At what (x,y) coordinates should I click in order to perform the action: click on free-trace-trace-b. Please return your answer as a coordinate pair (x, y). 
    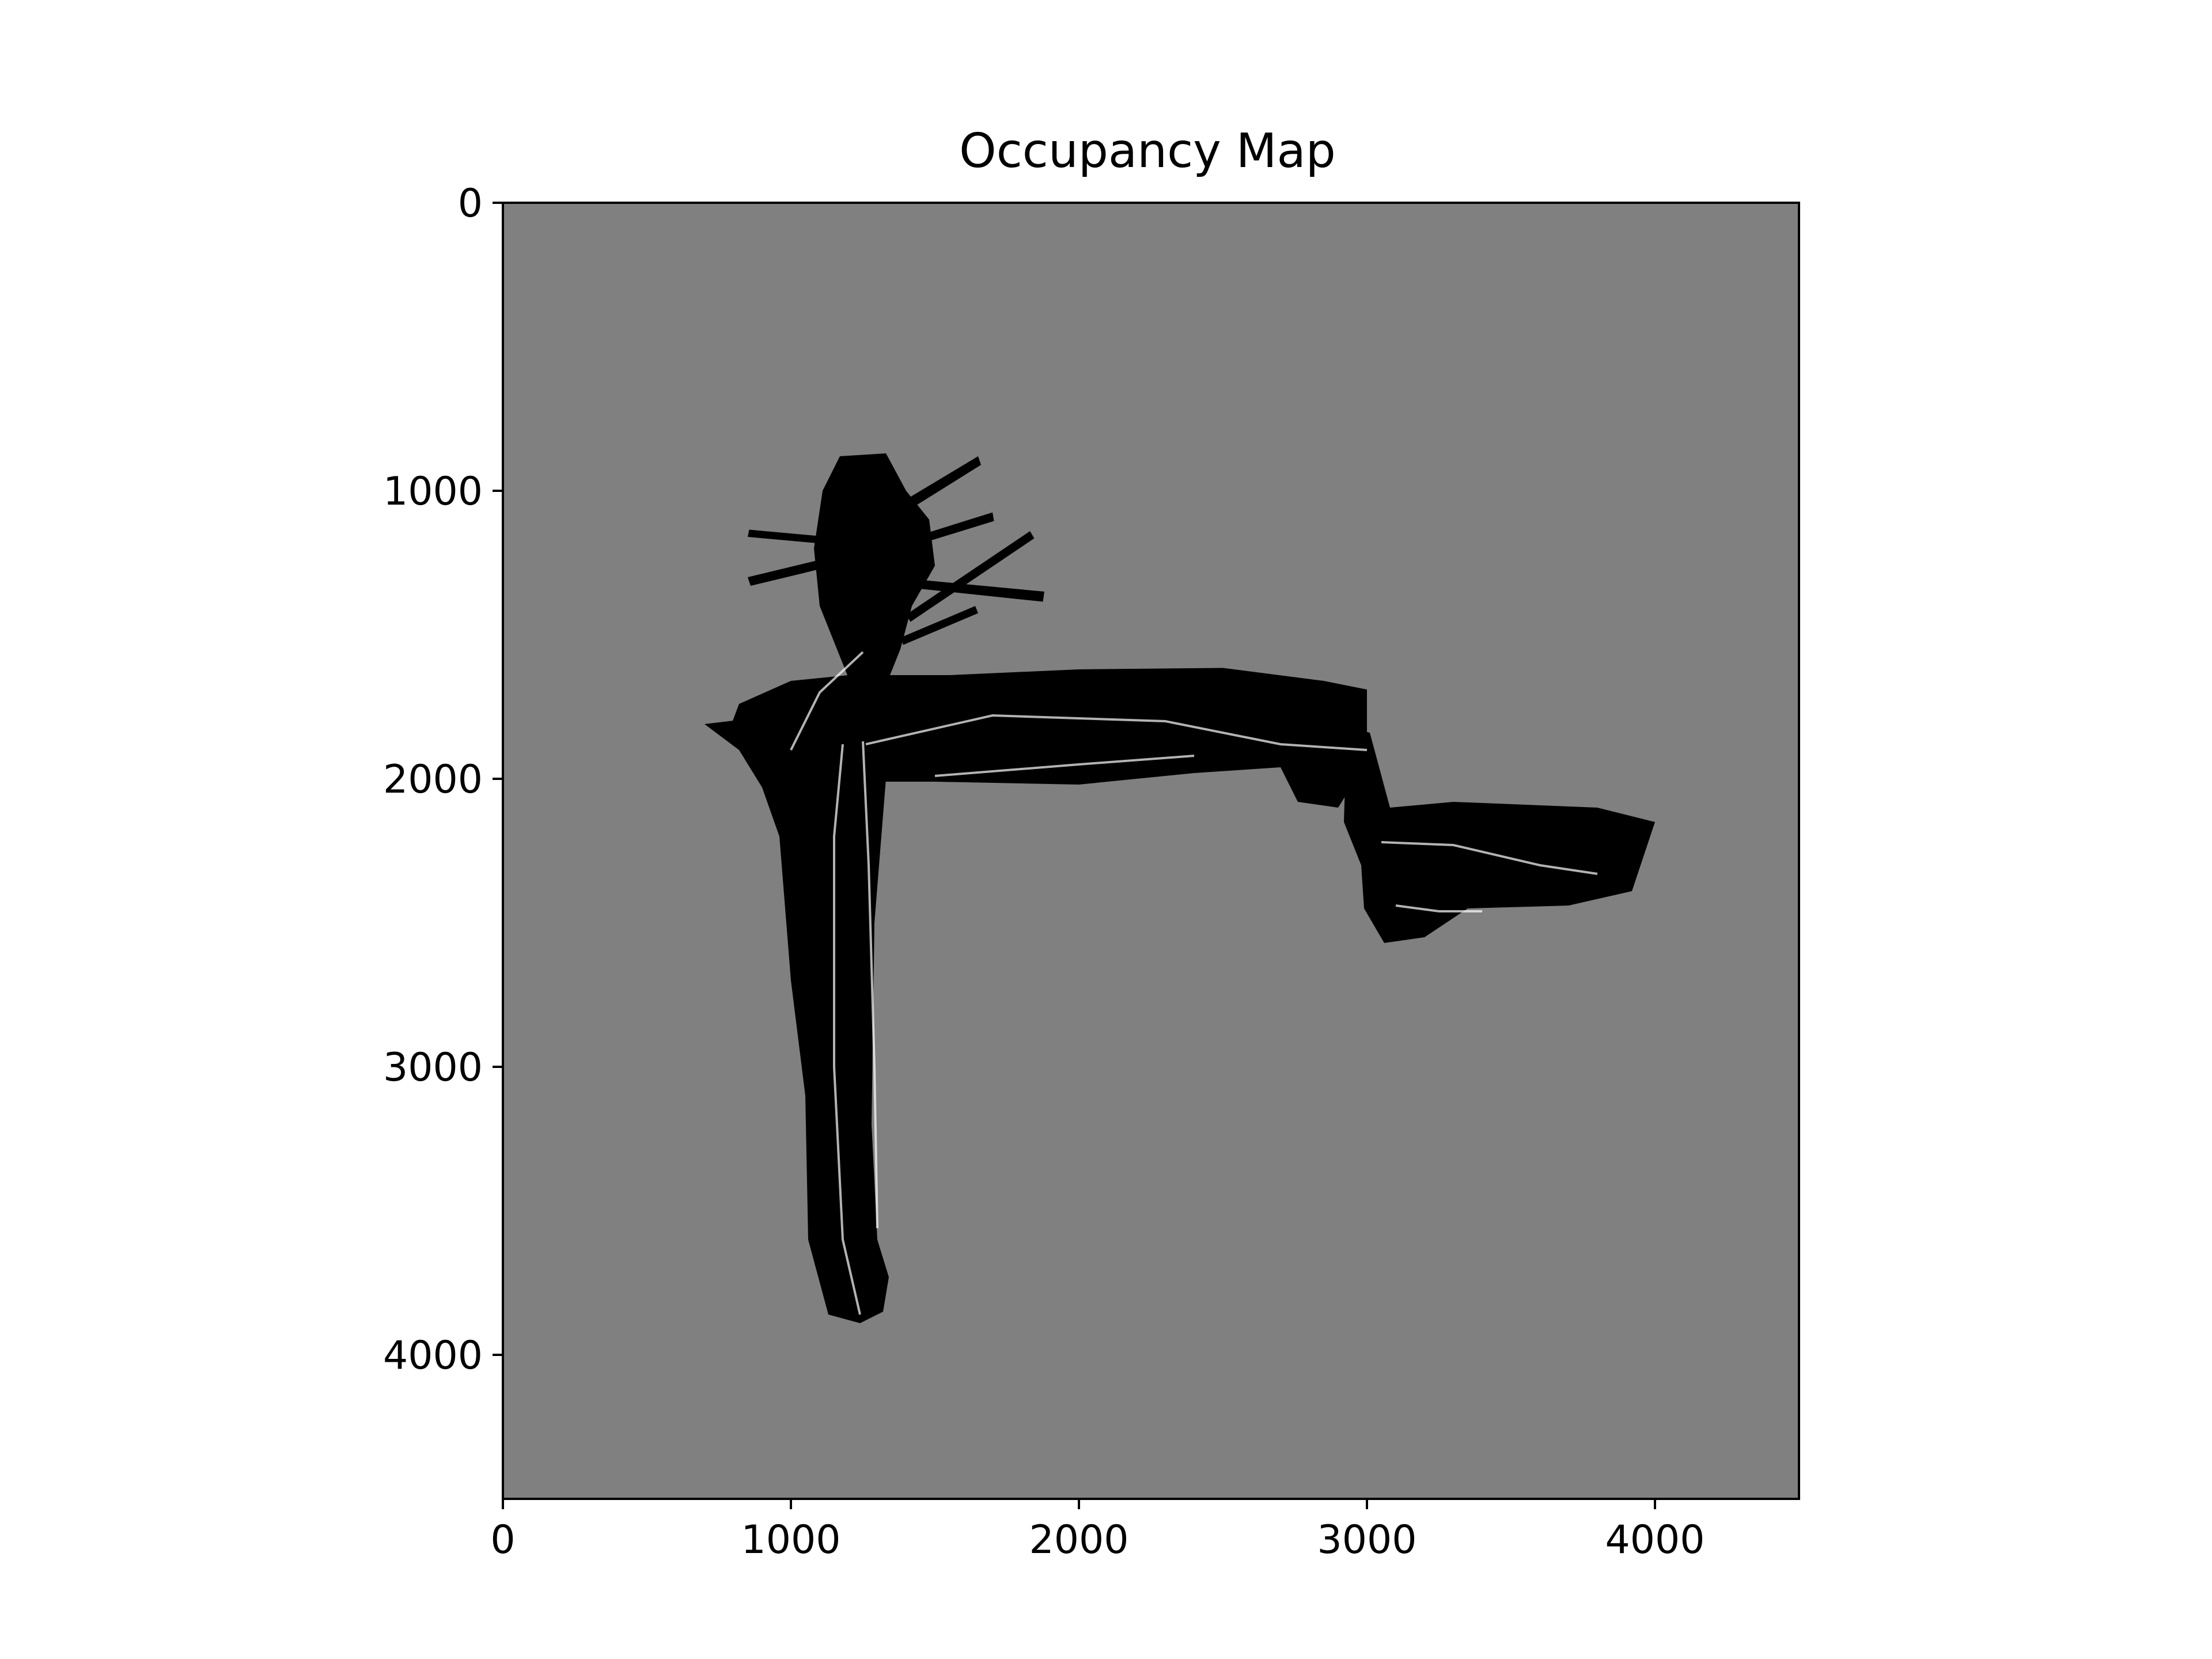
    Looking at the image, I should click on (870, 985).